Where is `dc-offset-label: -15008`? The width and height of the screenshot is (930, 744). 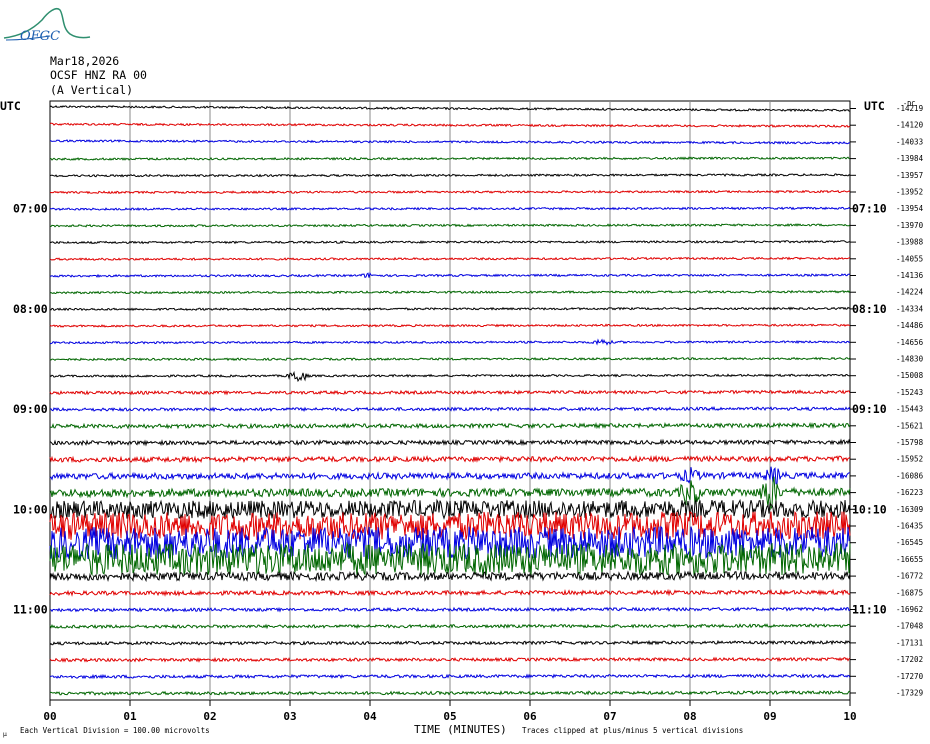
dc-offset-label: -15008 is located at coordinates (910, 375).